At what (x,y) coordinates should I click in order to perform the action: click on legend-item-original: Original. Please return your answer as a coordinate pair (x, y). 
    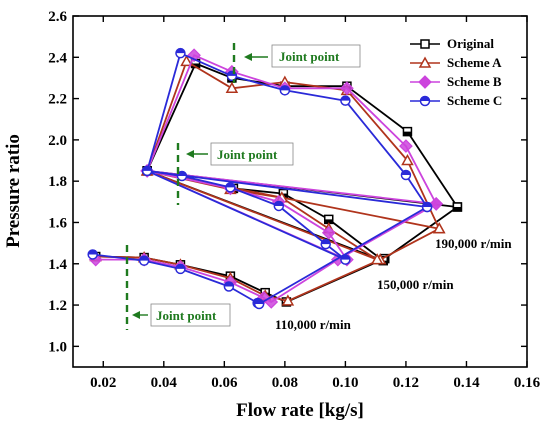
    Looking at the image, I should click on (452, 43).